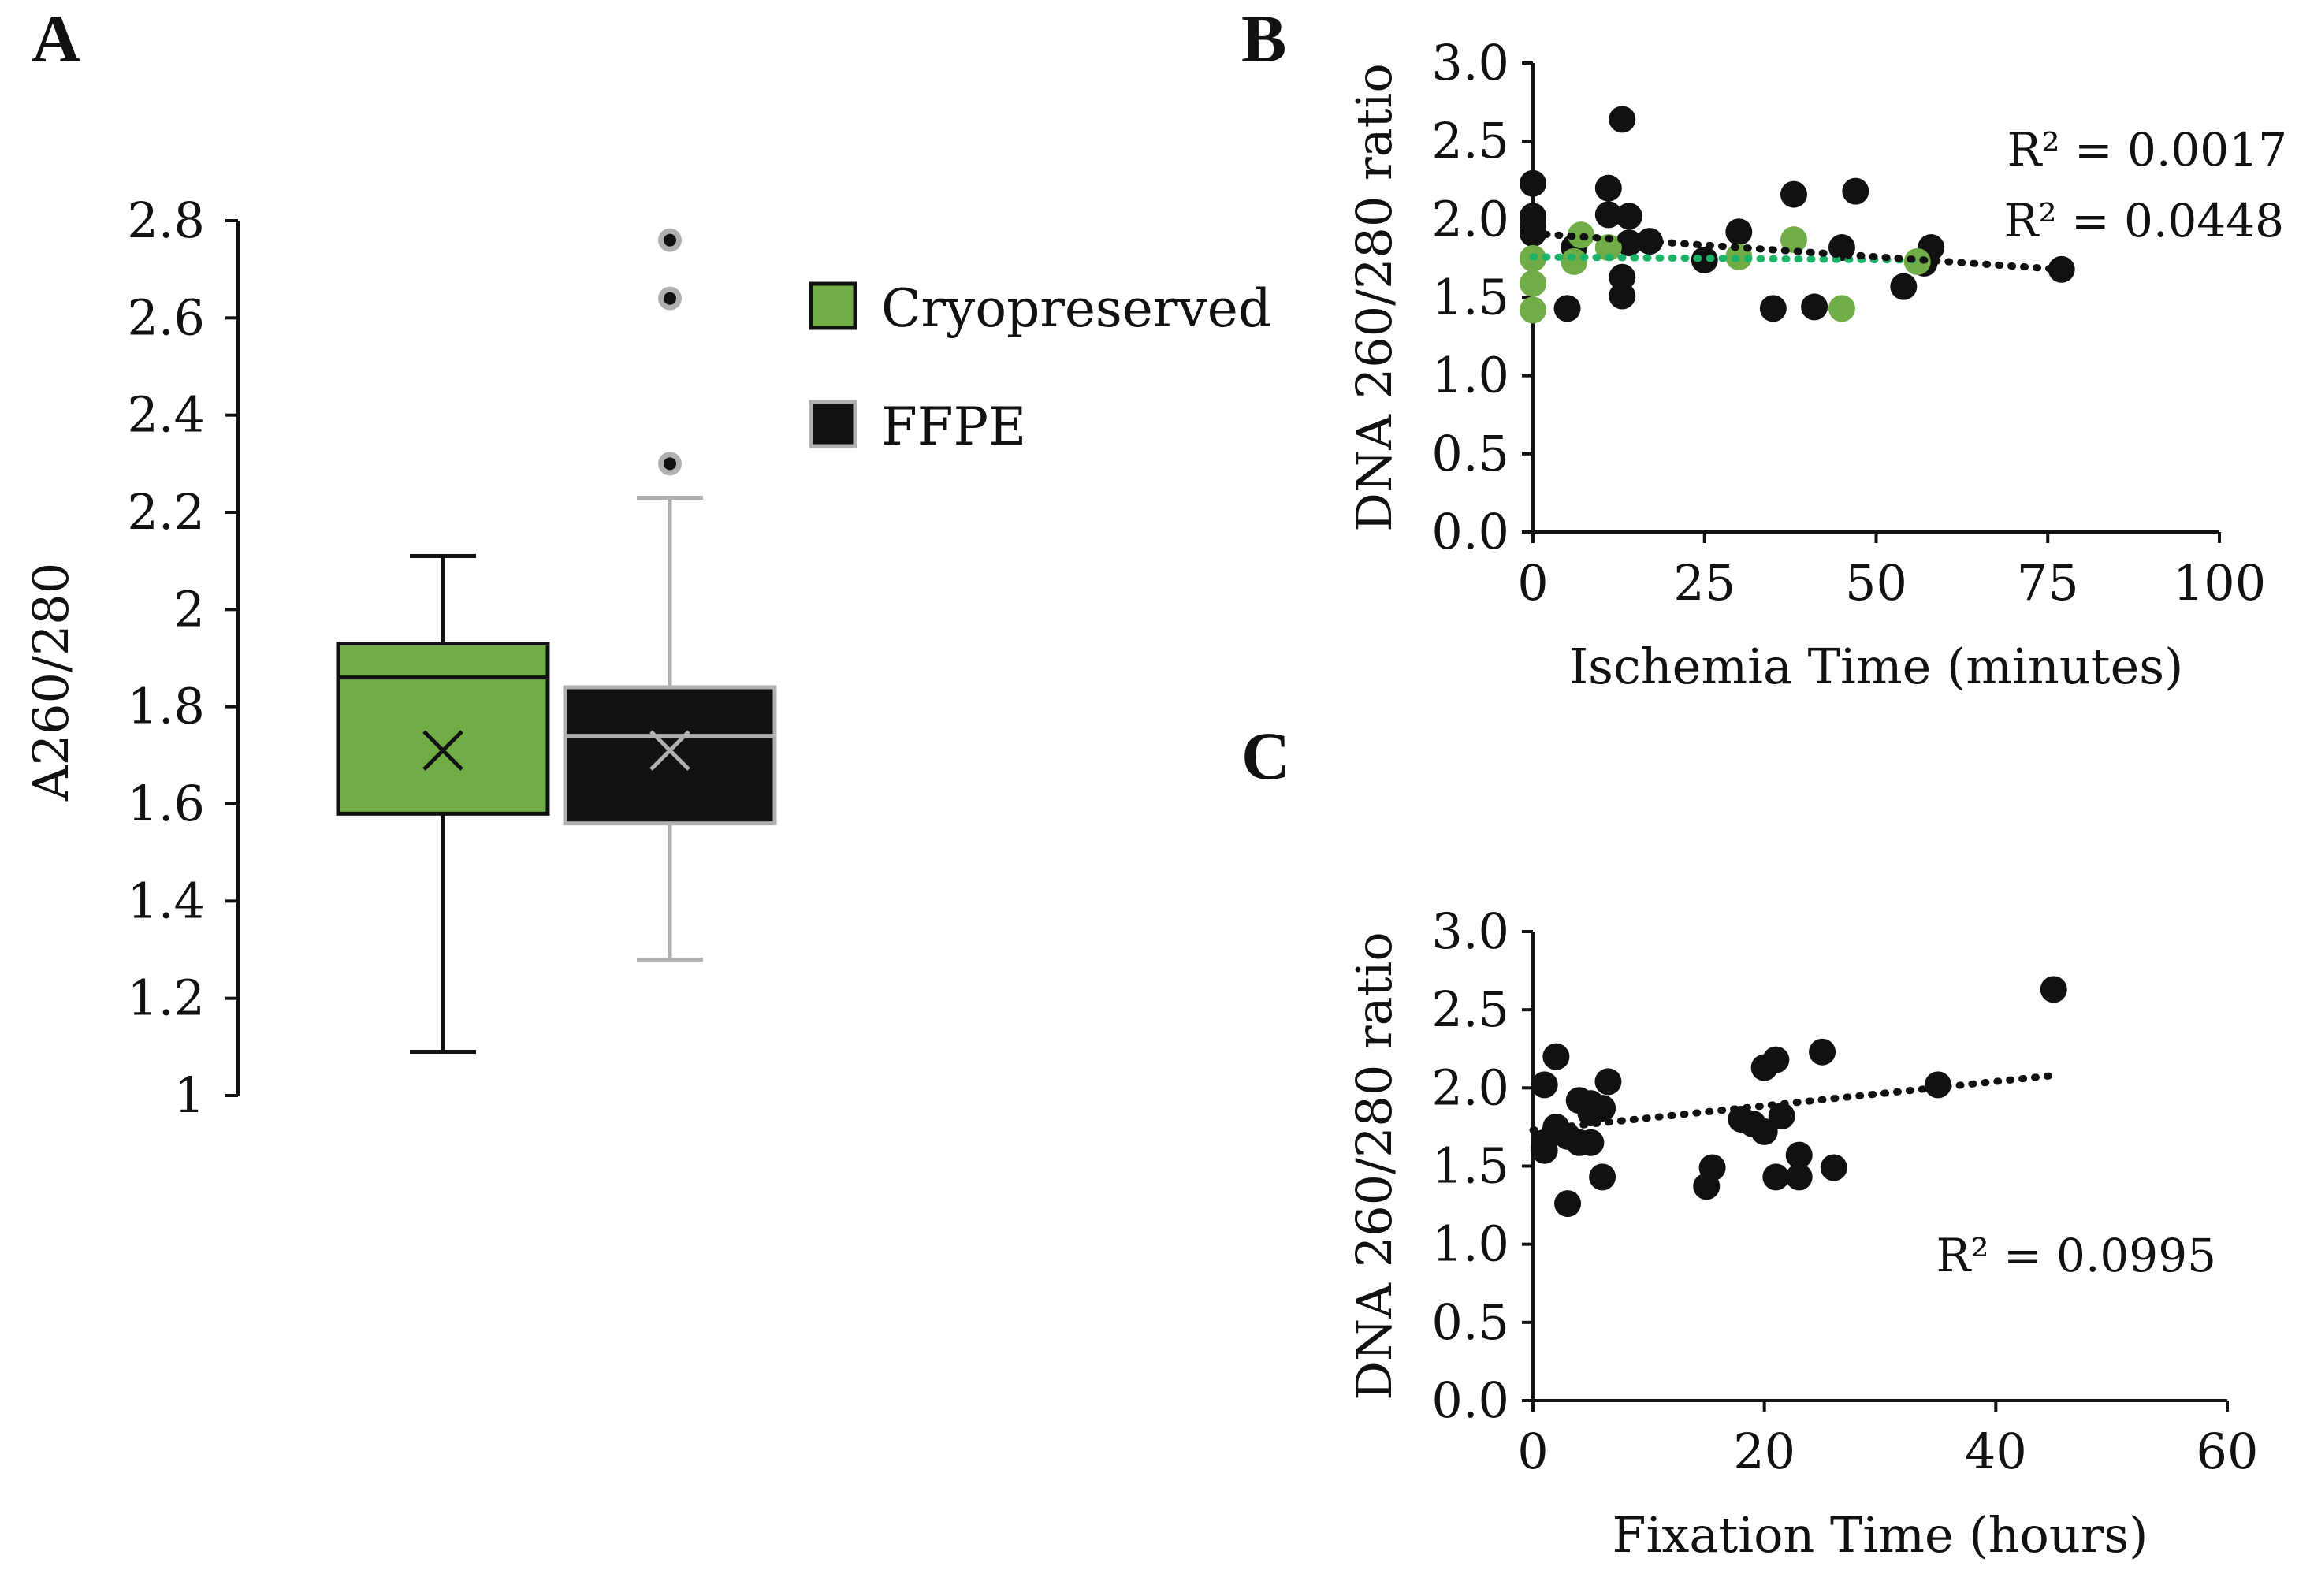  Describe the element at coordinates (166, 998) in the screenshot. I see `y-tick-label: 1.2` at that location.